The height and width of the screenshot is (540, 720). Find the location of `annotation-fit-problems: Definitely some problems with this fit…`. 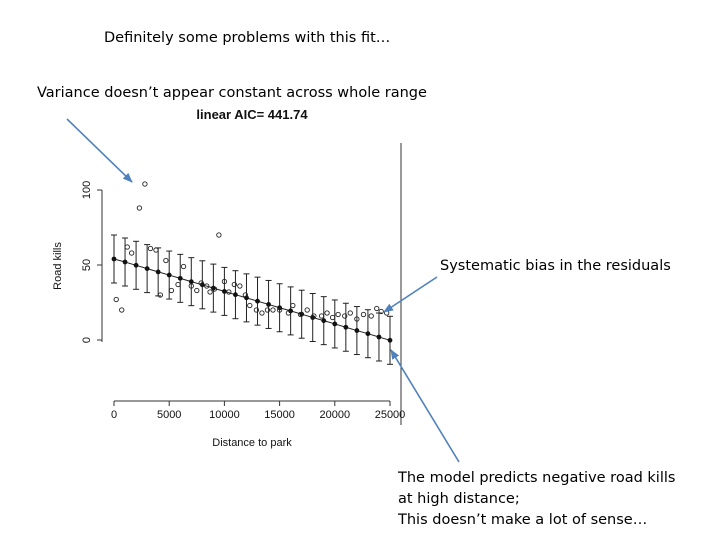

annotation-fit-problems: Definitely some problems with this fit… is located at coordinates (247, 38).